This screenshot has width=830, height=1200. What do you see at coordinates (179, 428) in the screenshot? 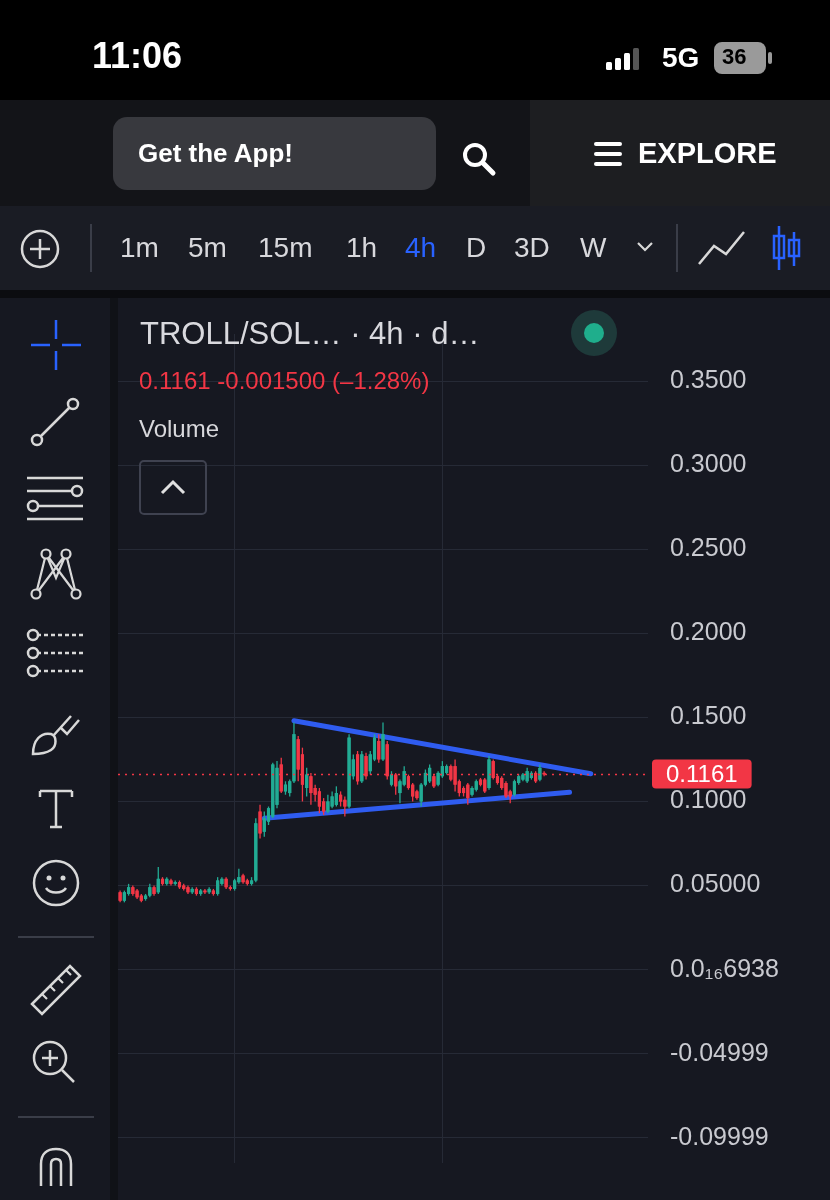
I see `annotation: Volume` at bounding box center [179, 428].